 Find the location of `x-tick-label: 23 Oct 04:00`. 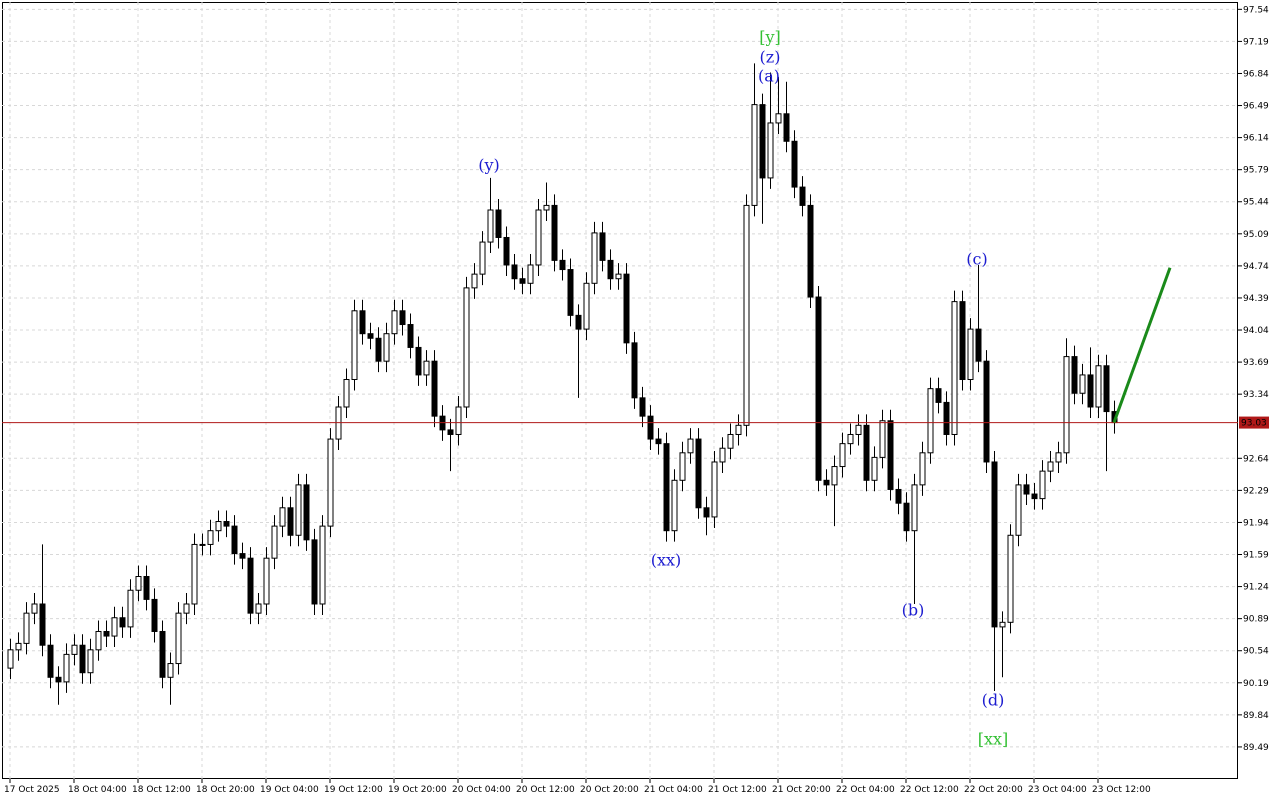

x-tick-label: 23 Oct 04:00 is located at coordinates (1057, 790).